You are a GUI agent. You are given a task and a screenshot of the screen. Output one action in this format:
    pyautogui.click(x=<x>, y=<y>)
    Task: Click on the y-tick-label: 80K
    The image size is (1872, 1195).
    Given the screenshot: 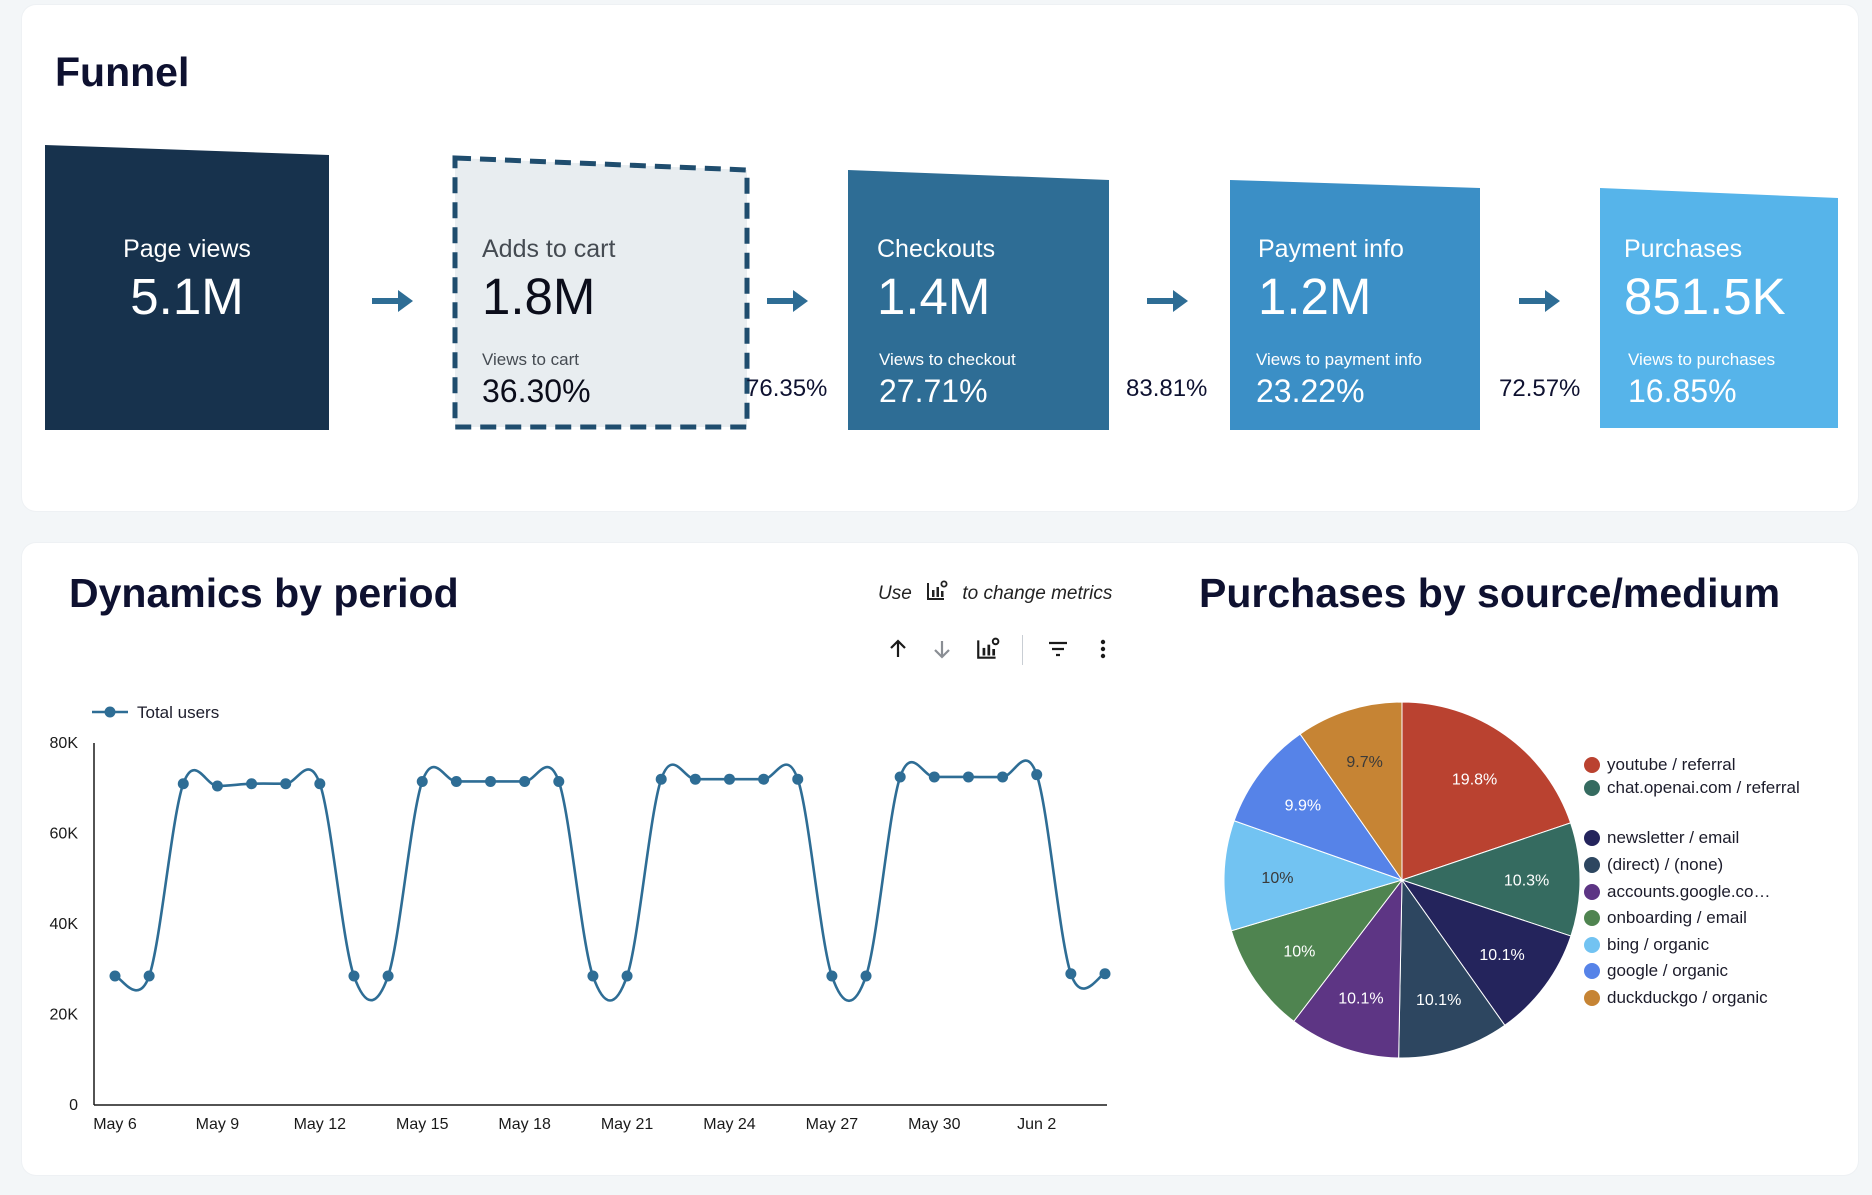 What is the action you would take?
    pyautogui.click(x=64, y=743)
    